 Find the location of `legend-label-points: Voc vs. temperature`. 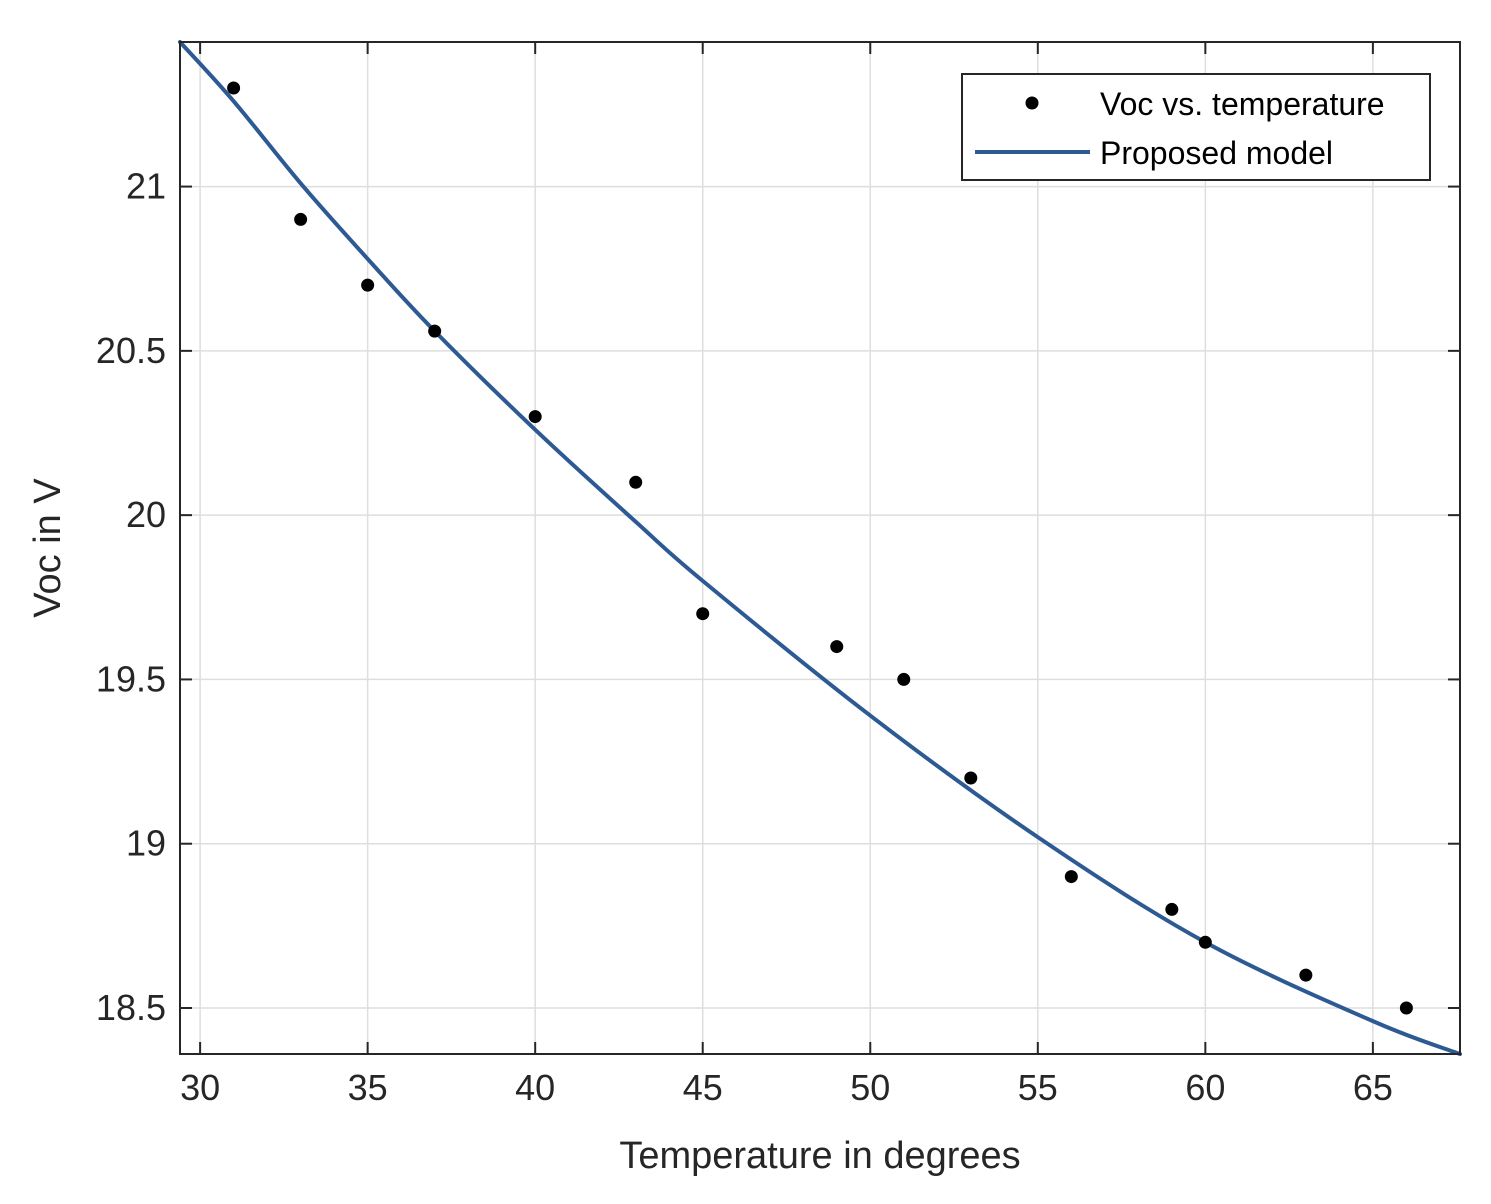

legend-label-points: Voc vs. temperature is located at coordinates (1242, 104).